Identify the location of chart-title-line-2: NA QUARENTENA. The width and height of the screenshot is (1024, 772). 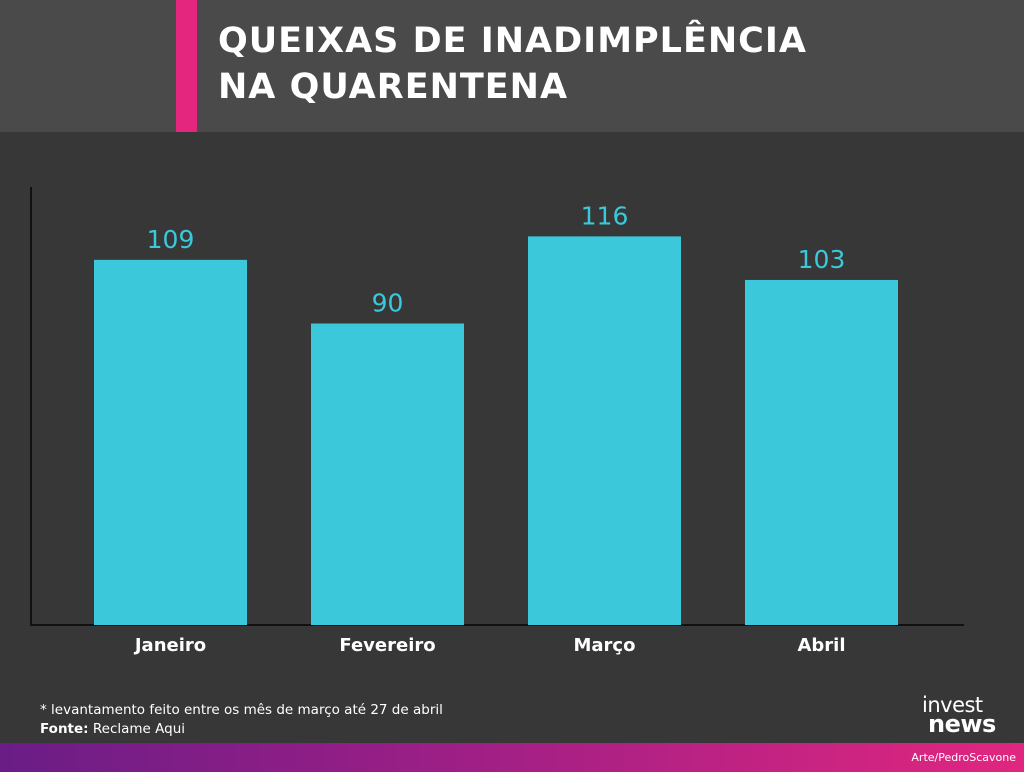
(393, 87).